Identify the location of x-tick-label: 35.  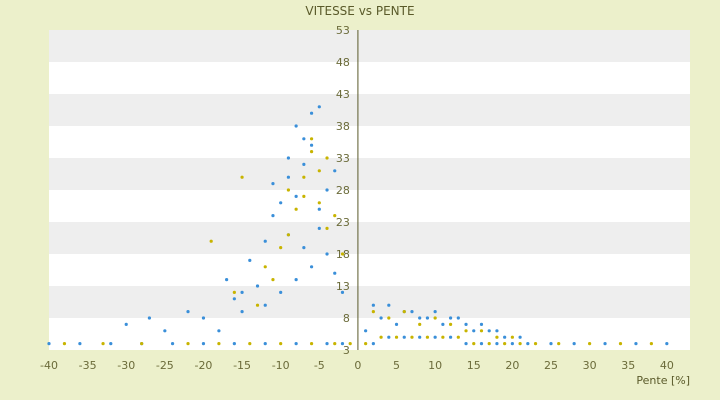
(628, 365).